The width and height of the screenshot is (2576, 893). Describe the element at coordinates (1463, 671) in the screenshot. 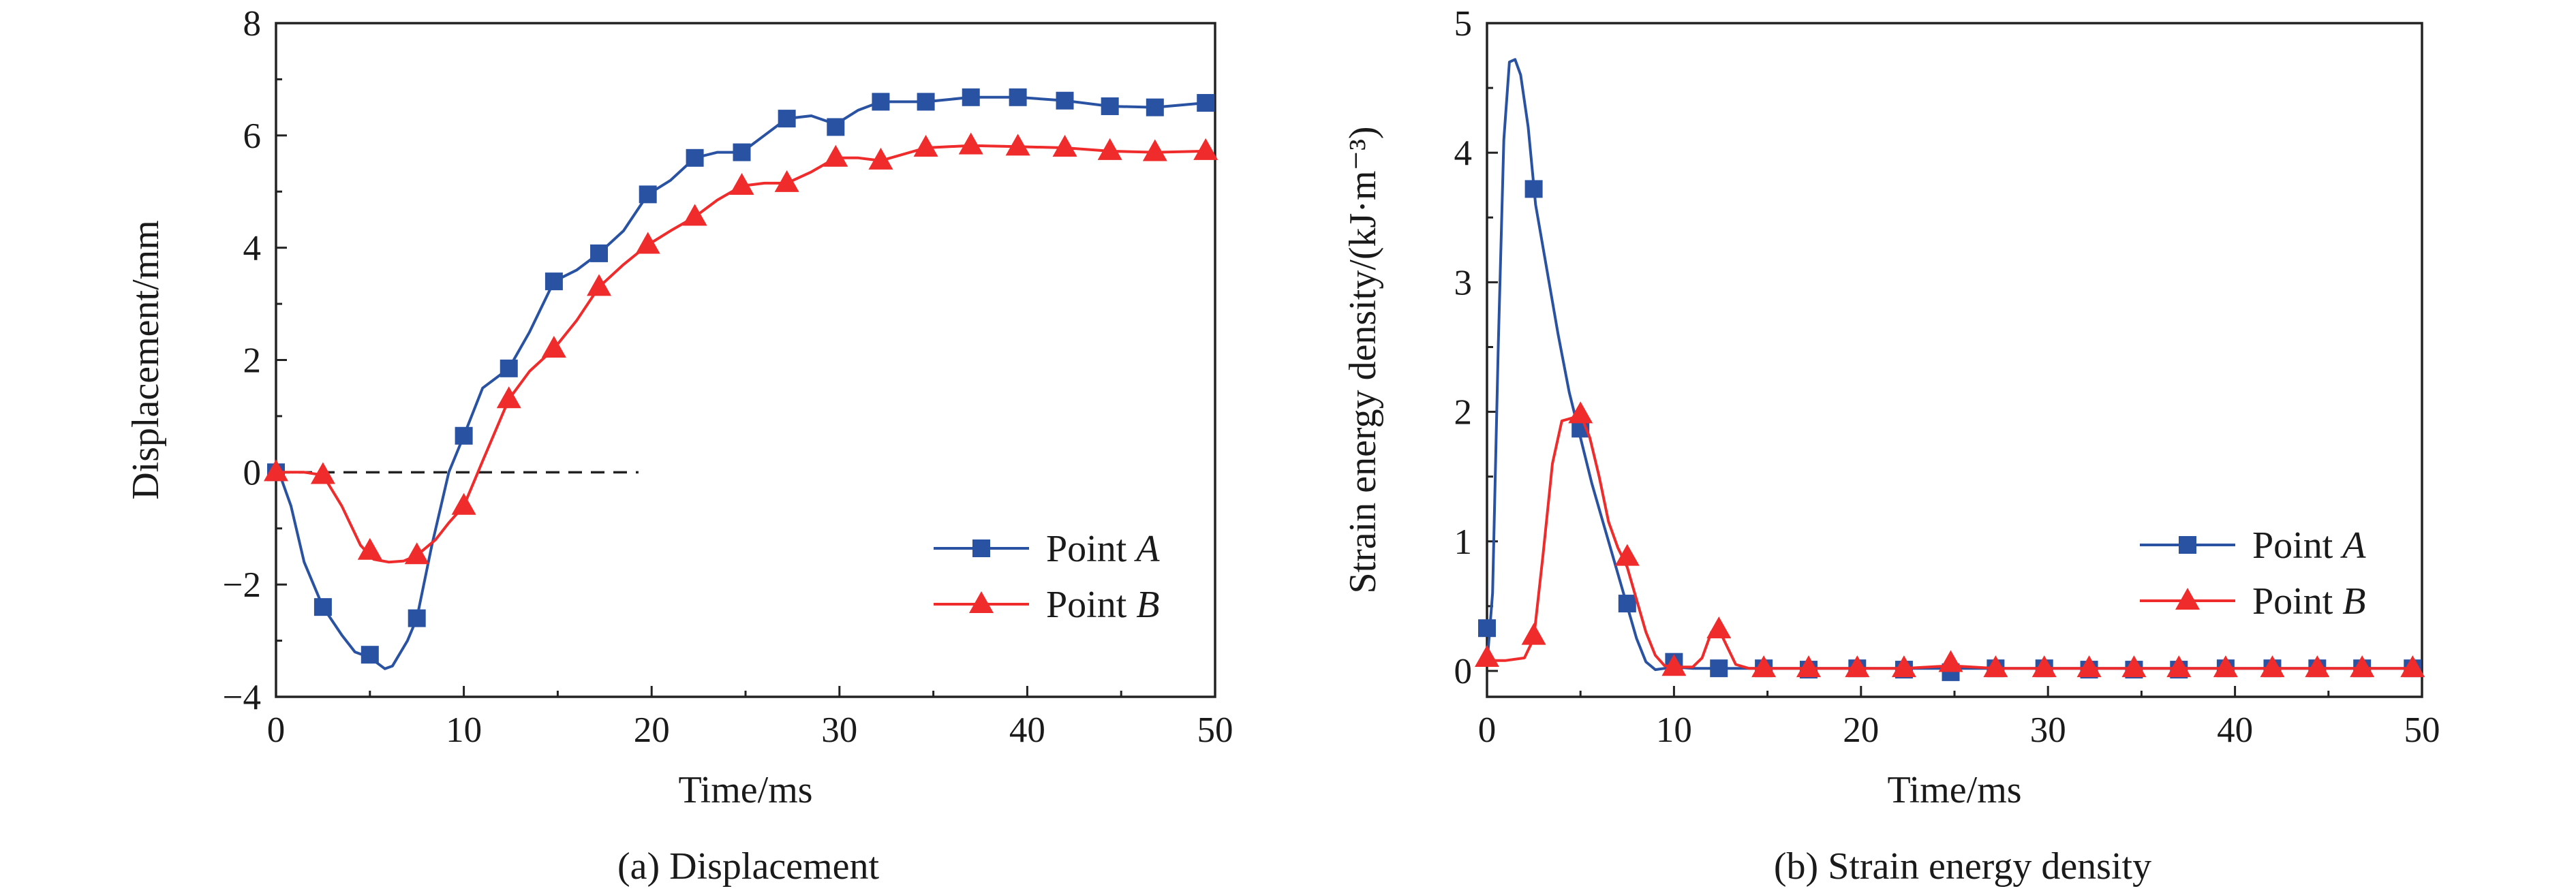

I see `y-tick-label: 0` at that location.